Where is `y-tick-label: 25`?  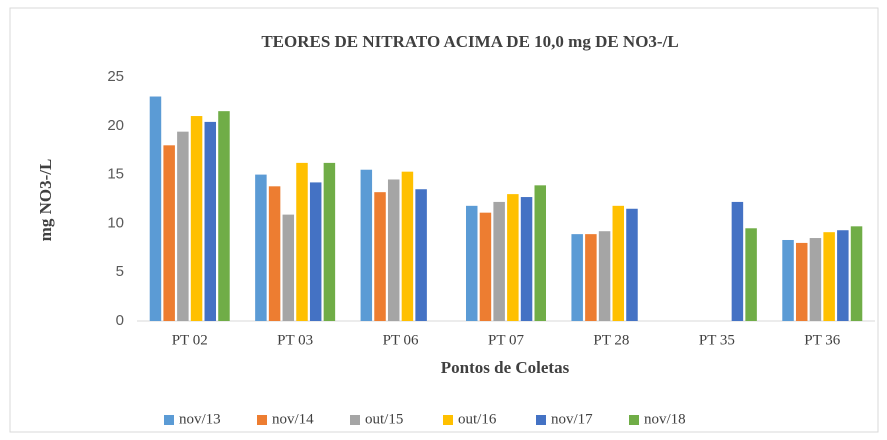 y-tick-label: 25 is located at coordinates (115, 76).